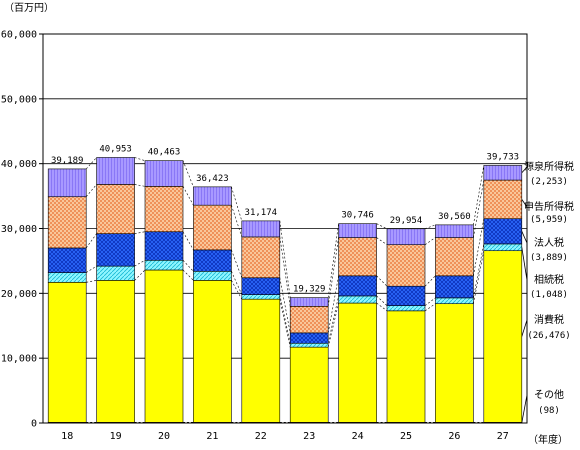 The width and height of the screenshot is (580, 450). Describe the element at coordinates (549, 295) in the screenshot. I see `legend-value: (1,048)` at that location.